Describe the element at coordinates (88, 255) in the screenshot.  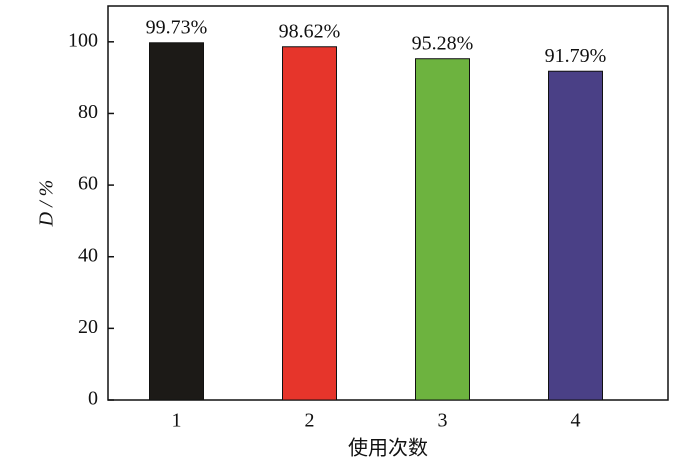
I see `y-tick-label: 40` at that location.